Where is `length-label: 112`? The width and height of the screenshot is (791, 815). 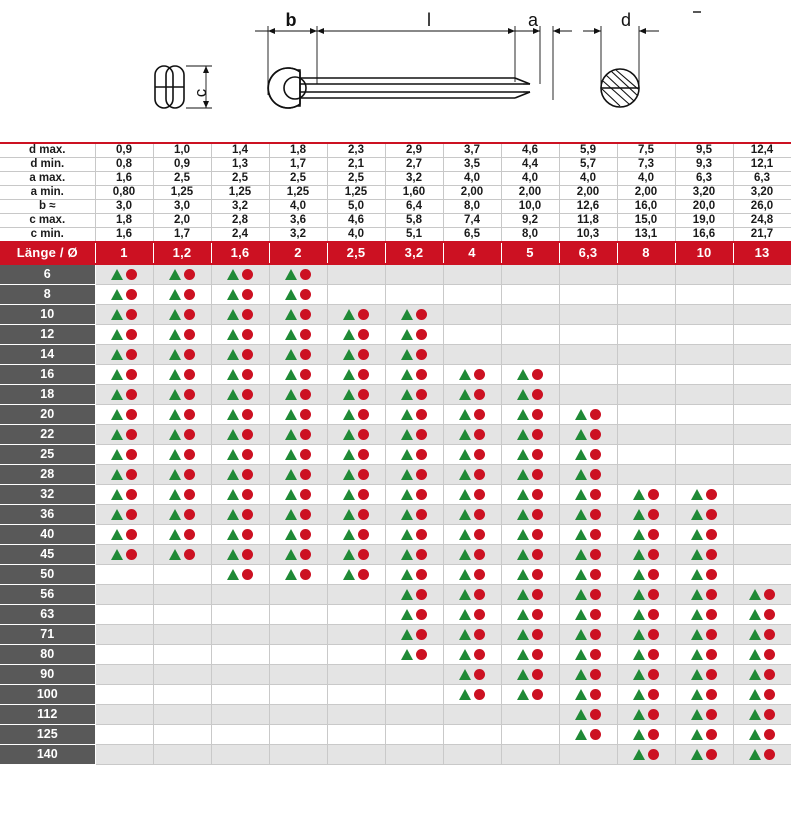
length-label: 112 is located at coordinates (48, 714).